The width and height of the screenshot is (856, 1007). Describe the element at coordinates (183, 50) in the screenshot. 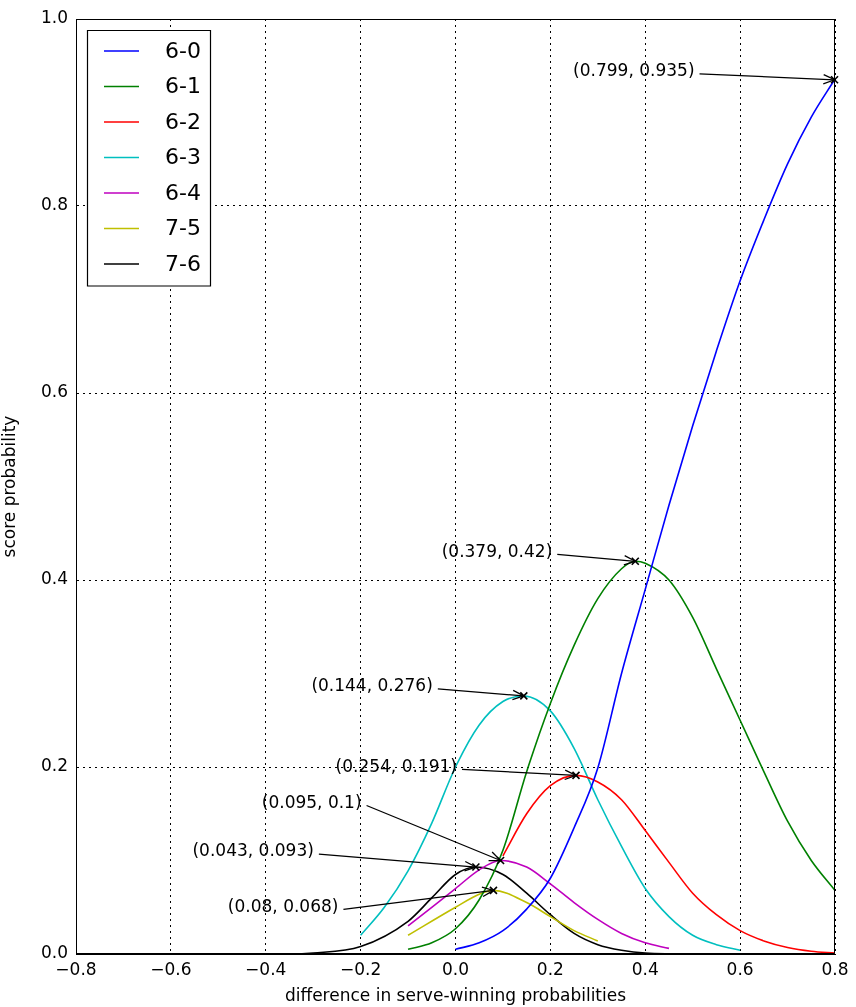

I see `legend-label: 6-0` at that location.